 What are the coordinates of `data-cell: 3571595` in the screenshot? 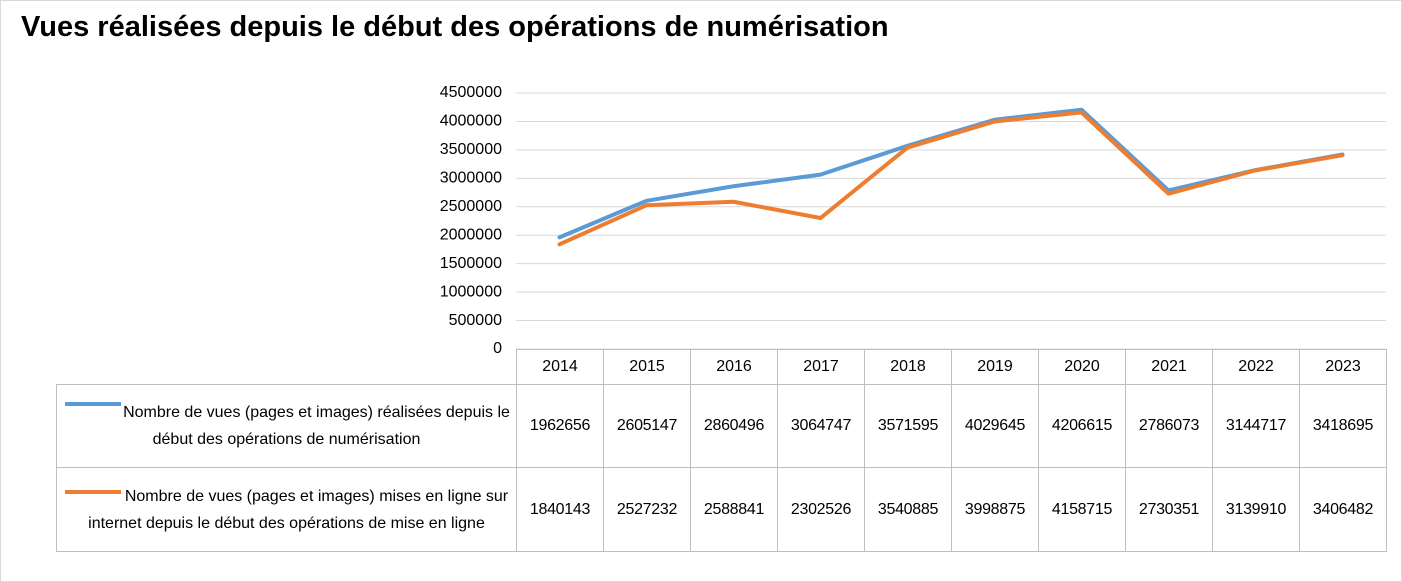 It's located at (908, 426).